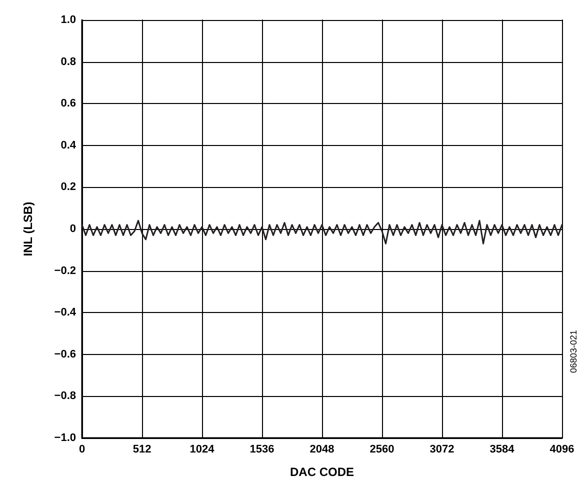  What do you see at coordinates (442, 450) in the screenshot?
I see `x-tick-label: 3072` at bounding box center [442, 450].